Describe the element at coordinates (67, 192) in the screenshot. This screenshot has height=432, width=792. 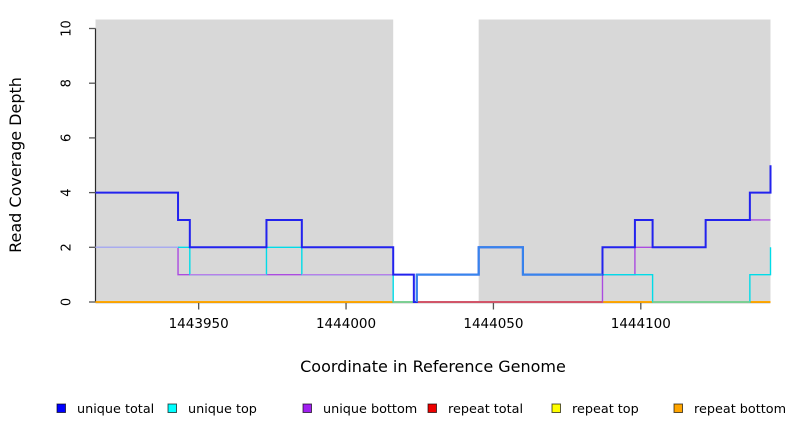
I see `y-tick-label: 4` at that location.